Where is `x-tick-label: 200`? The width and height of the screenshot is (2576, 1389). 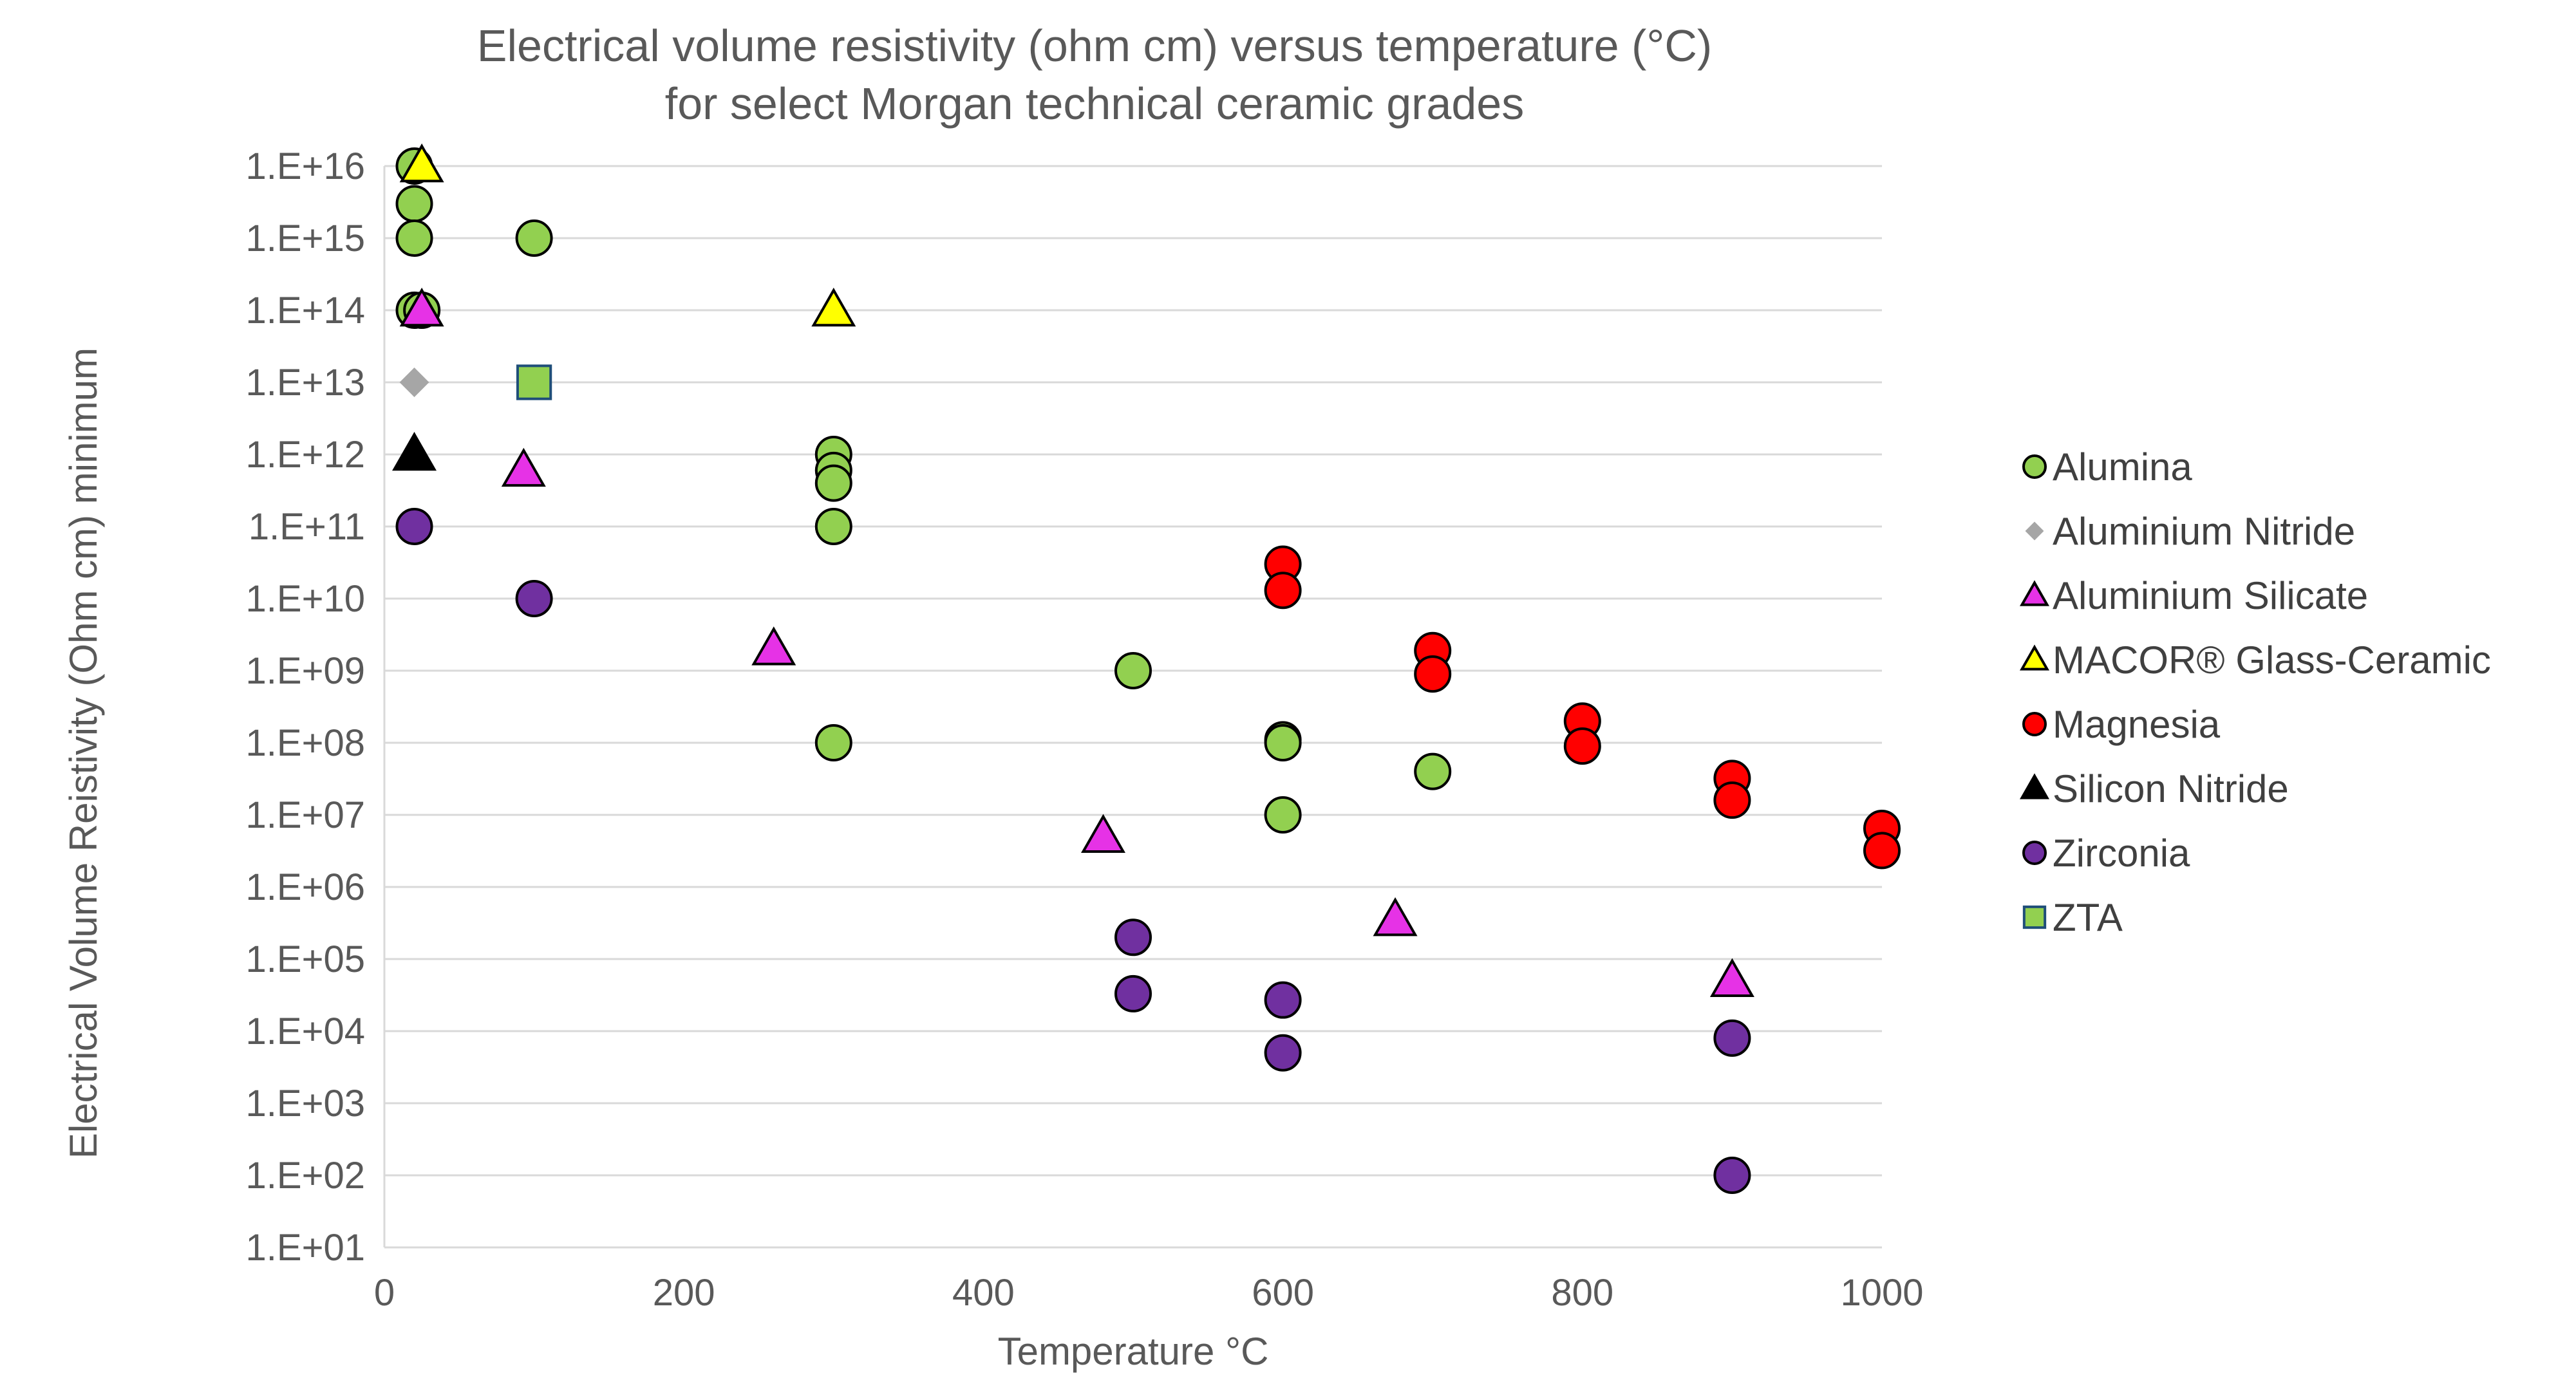
x-tick-label: 200 is located at coordinates (684, 1293).